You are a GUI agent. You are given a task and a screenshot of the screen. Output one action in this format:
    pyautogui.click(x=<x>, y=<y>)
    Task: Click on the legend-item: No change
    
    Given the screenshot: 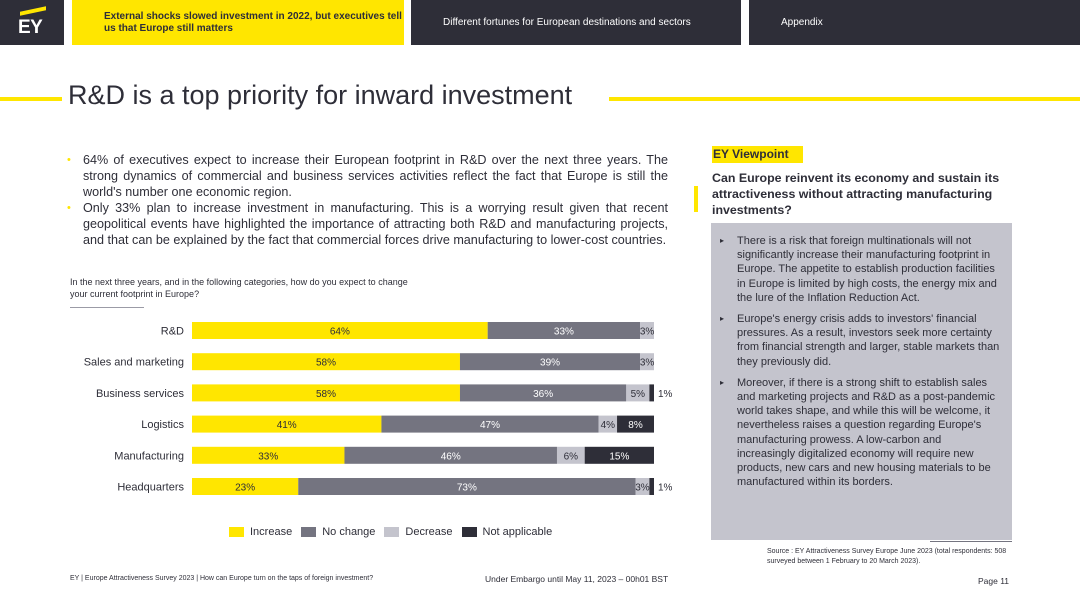 What is the action you would take?
    pyautogui.click(x=338, y=532)
    